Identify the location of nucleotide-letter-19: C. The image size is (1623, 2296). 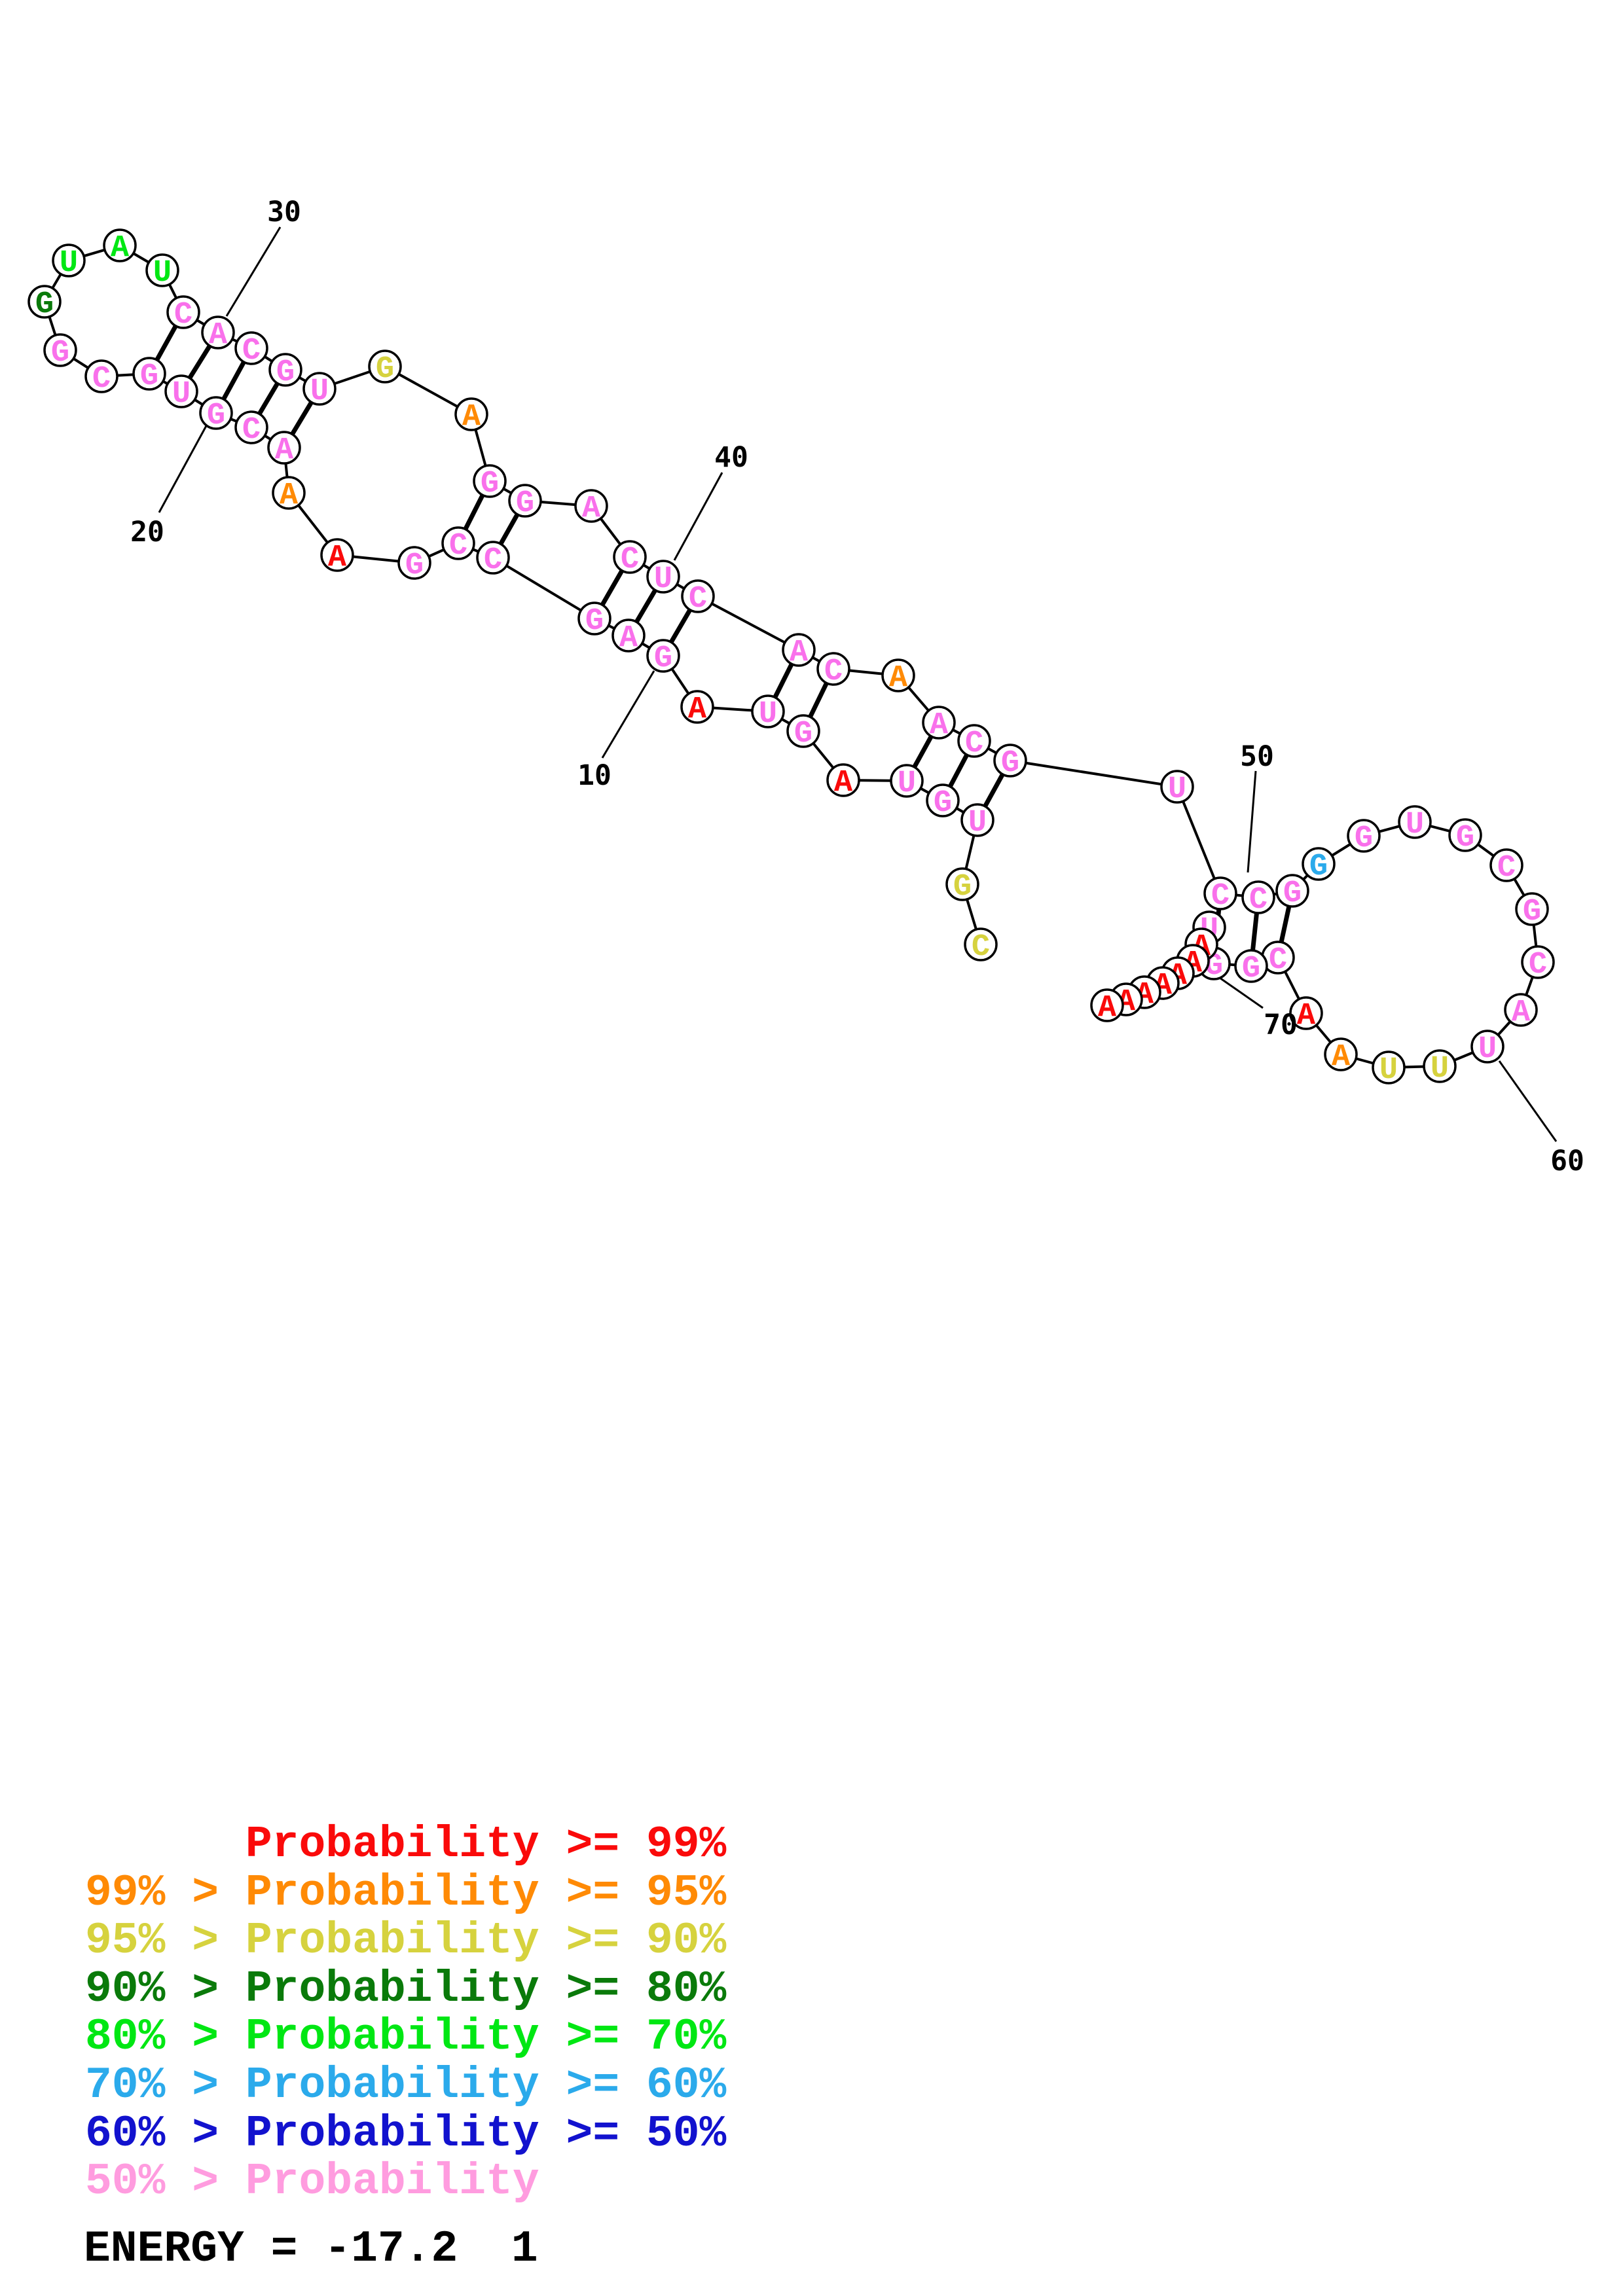
(251, 430).